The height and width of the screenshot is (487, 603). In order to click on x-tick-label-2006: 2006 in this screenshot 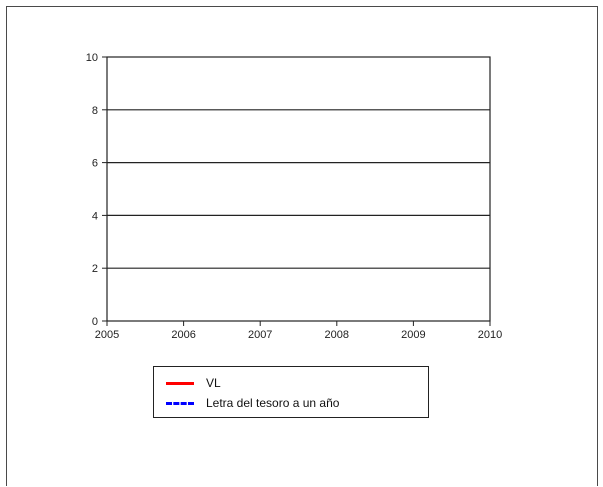, I will do `click(183, 335)`.